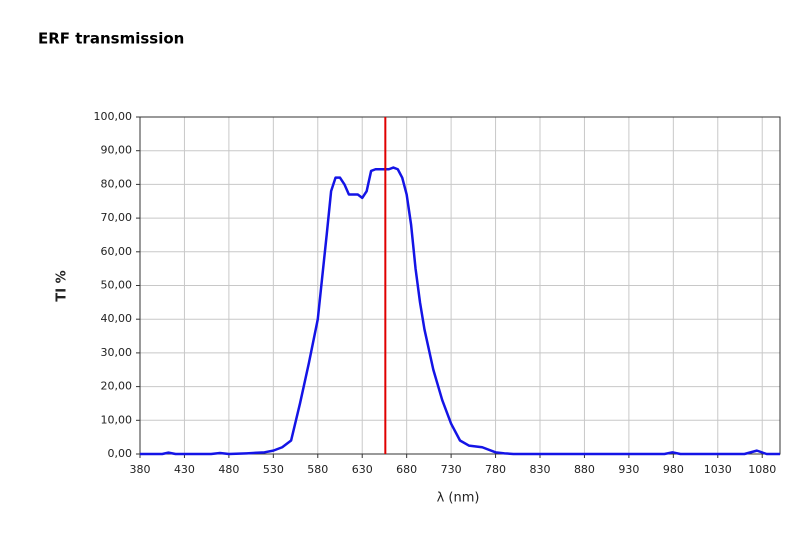 Image resolution: width=794 pixels, height=540 pixels. What do you see at coordinates (495, 469) in the screenshot?
I see `x-tick-label: 780` at bounding box center [495, 469].